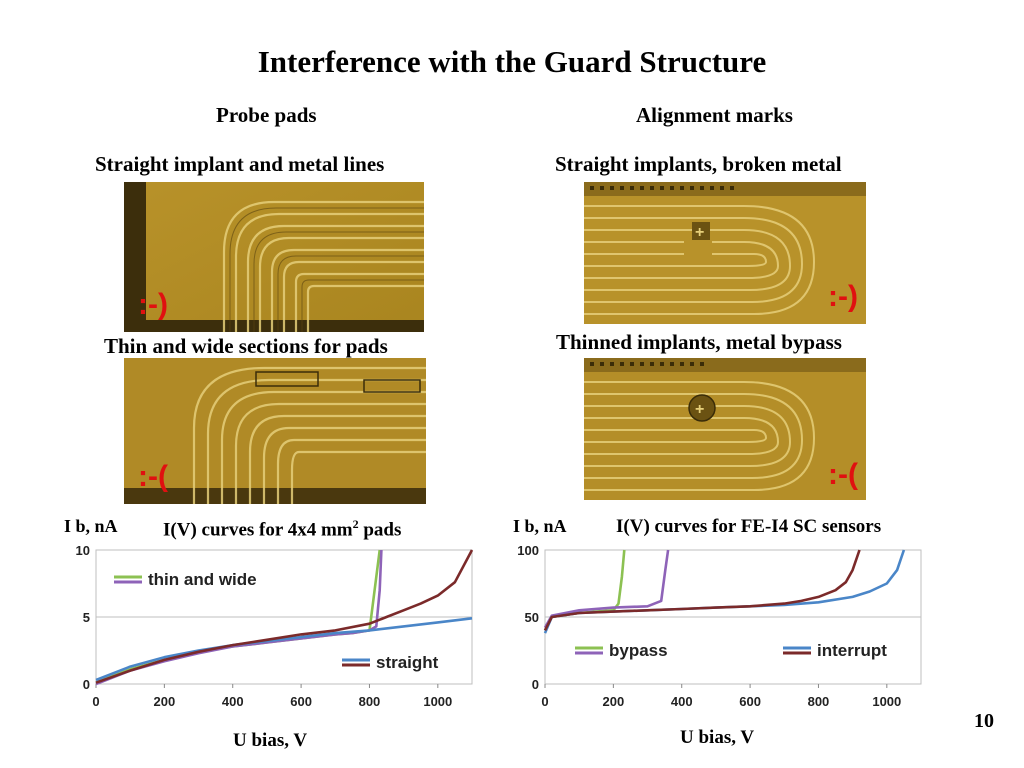 This screenshot has width=1024, height=768. Describe the element at coordinates (984, 721) in the screenshot. I see `page-number: 10` at that location.